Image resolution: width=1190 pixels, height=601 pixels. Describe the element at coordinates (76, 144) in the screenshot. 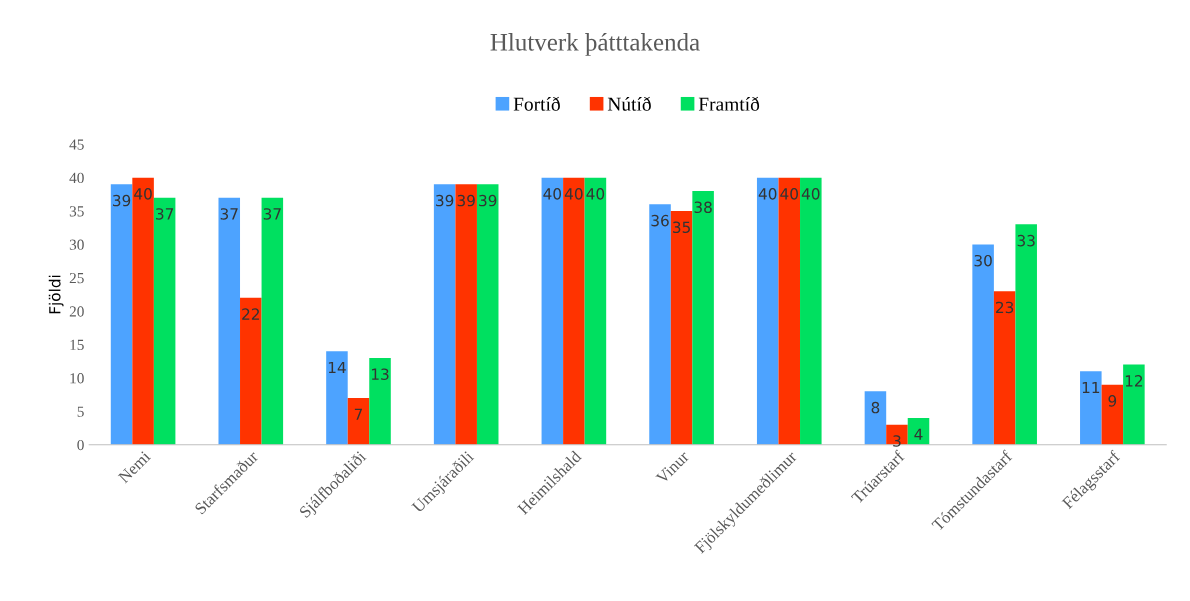

I see `y-tick-label: 45` at that location.